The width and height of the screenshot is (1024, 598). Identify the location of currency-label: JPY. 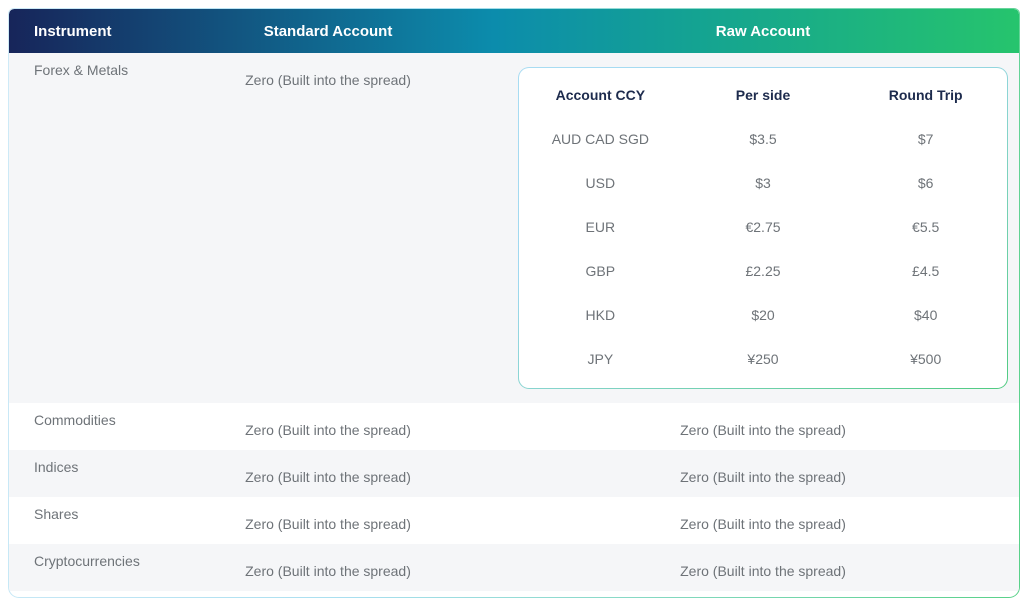
(600, 359).